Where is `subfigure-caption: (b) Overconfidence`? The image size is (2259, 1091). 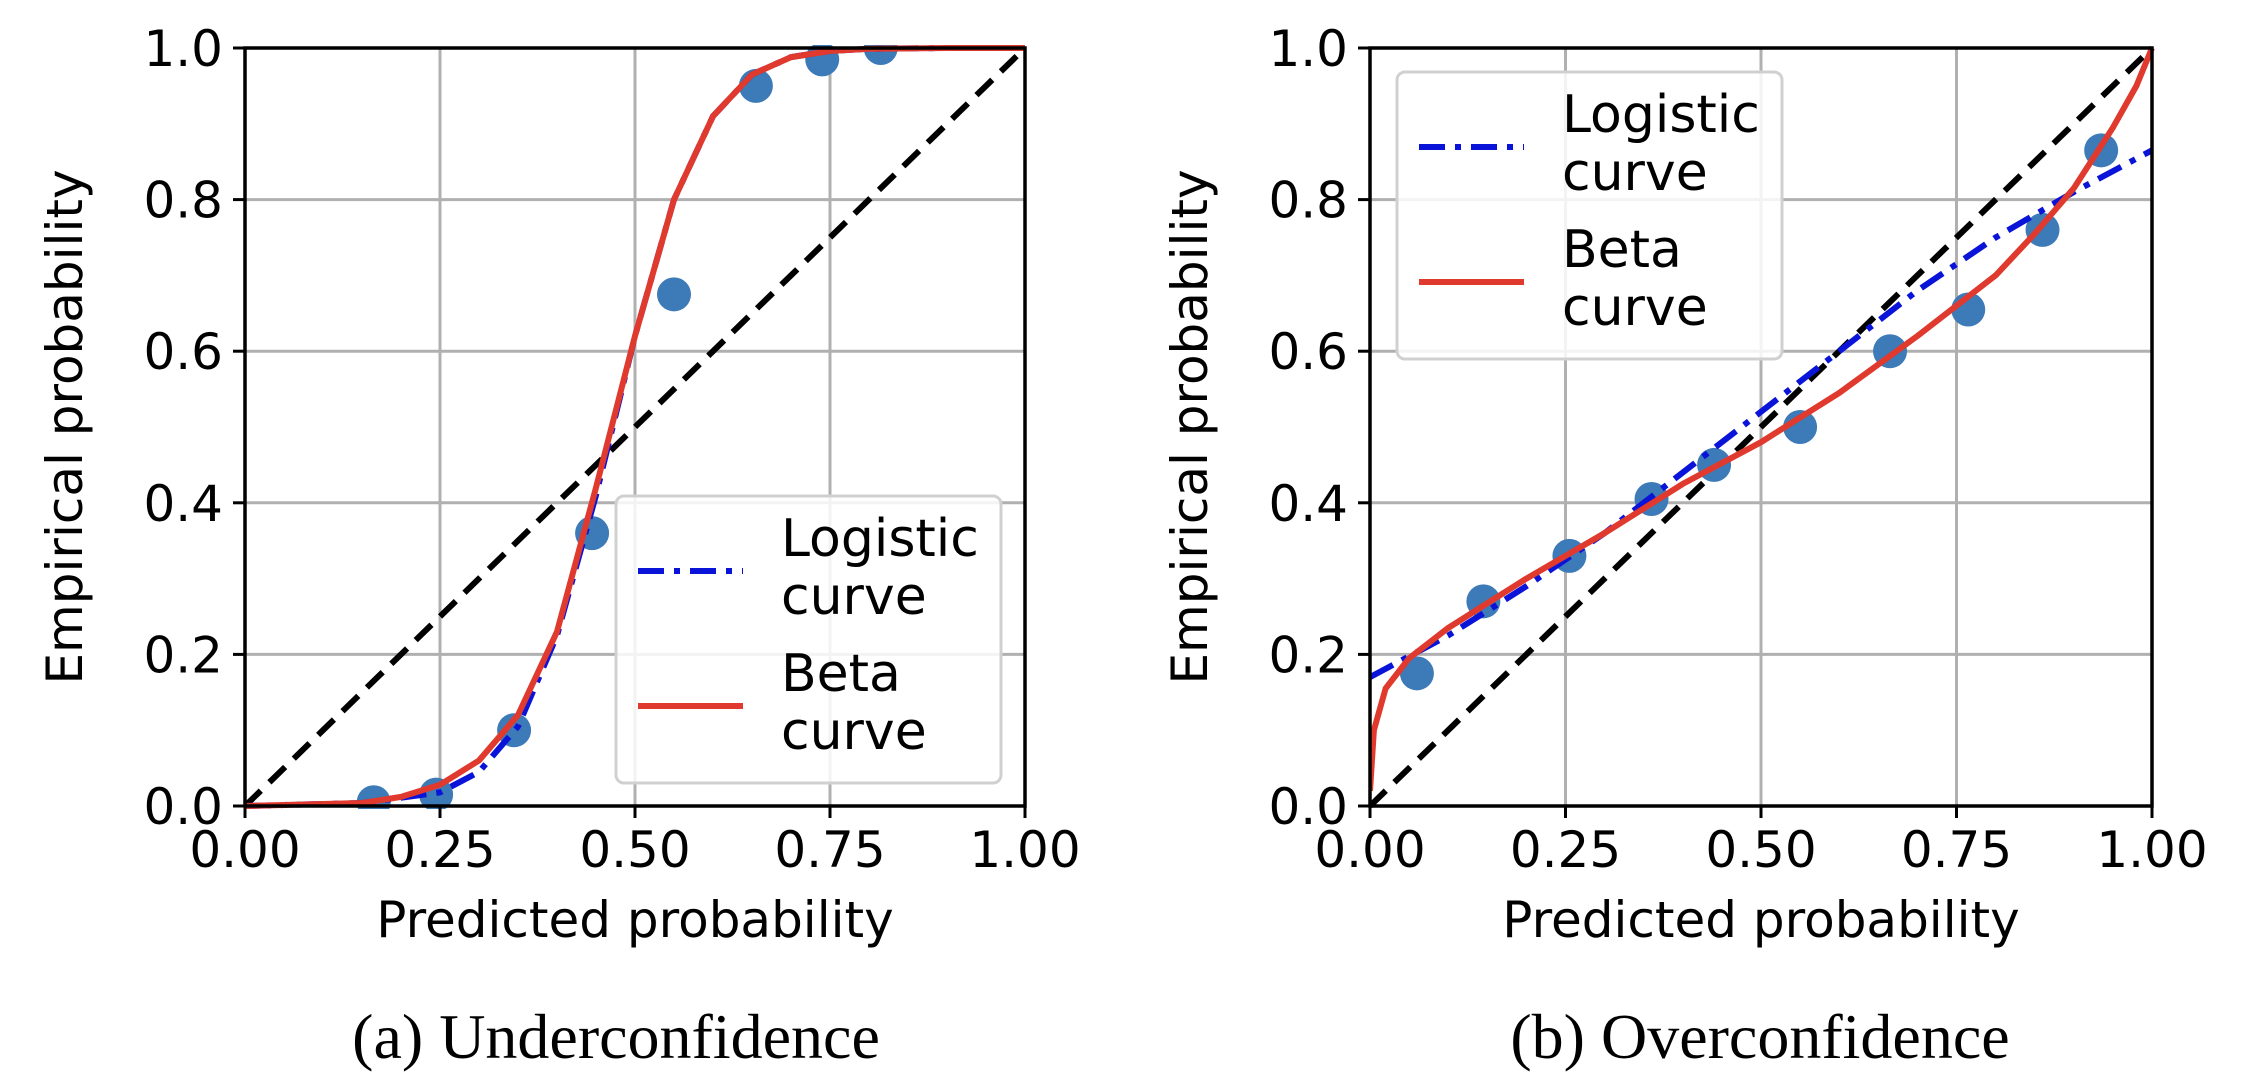 subfigure-caption: (b) Overconfidence is located at coordinates (1759, 1036).